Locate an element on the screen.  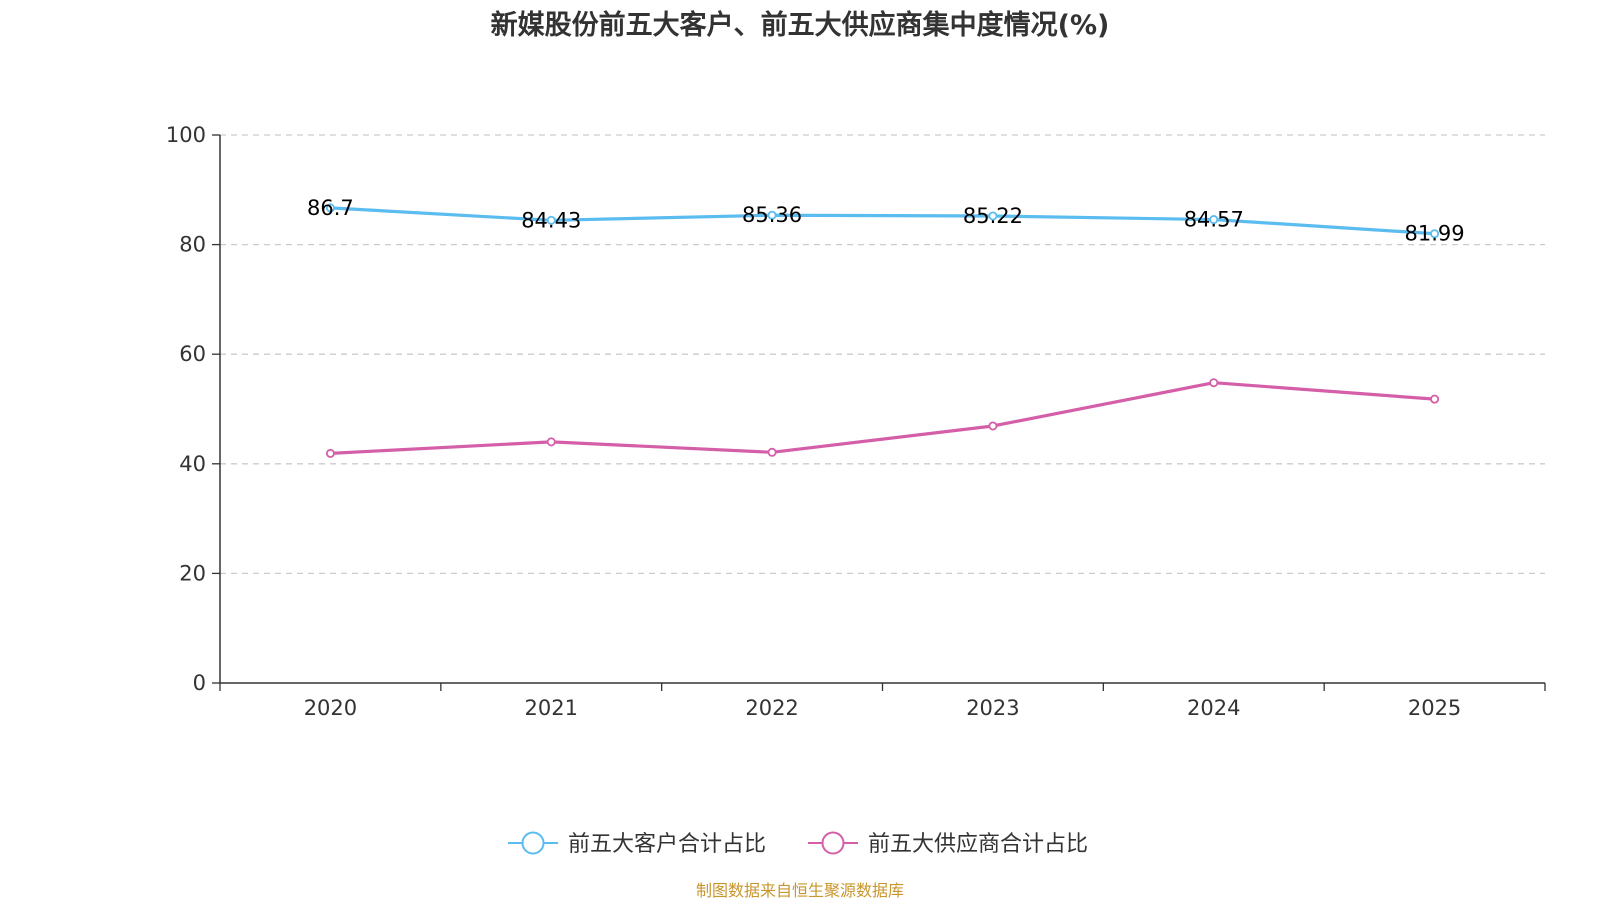
data-label: 85.36 is located at coordinates (772, 215).